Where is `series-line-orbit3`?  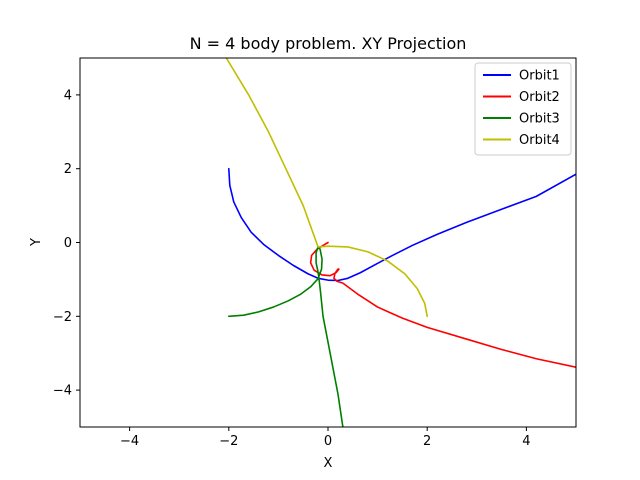 series-line-orbit3 is located at coordinates (286, 336).